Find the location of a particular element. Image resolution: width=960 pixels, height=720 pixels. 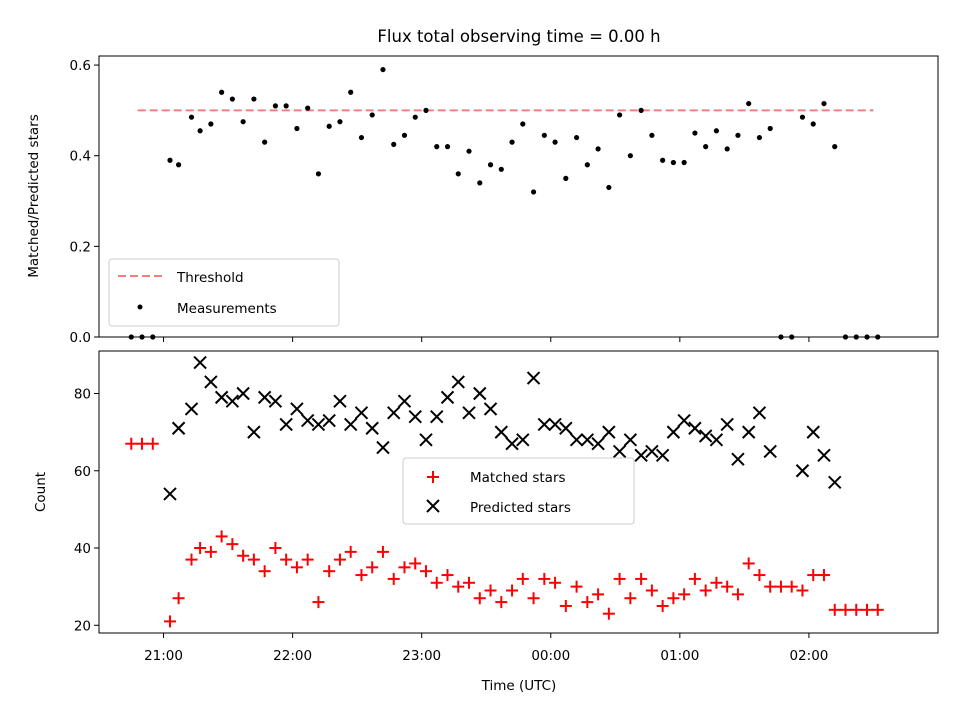

x-axis-label: Time (UTC) is located at coordinates (519, 686).